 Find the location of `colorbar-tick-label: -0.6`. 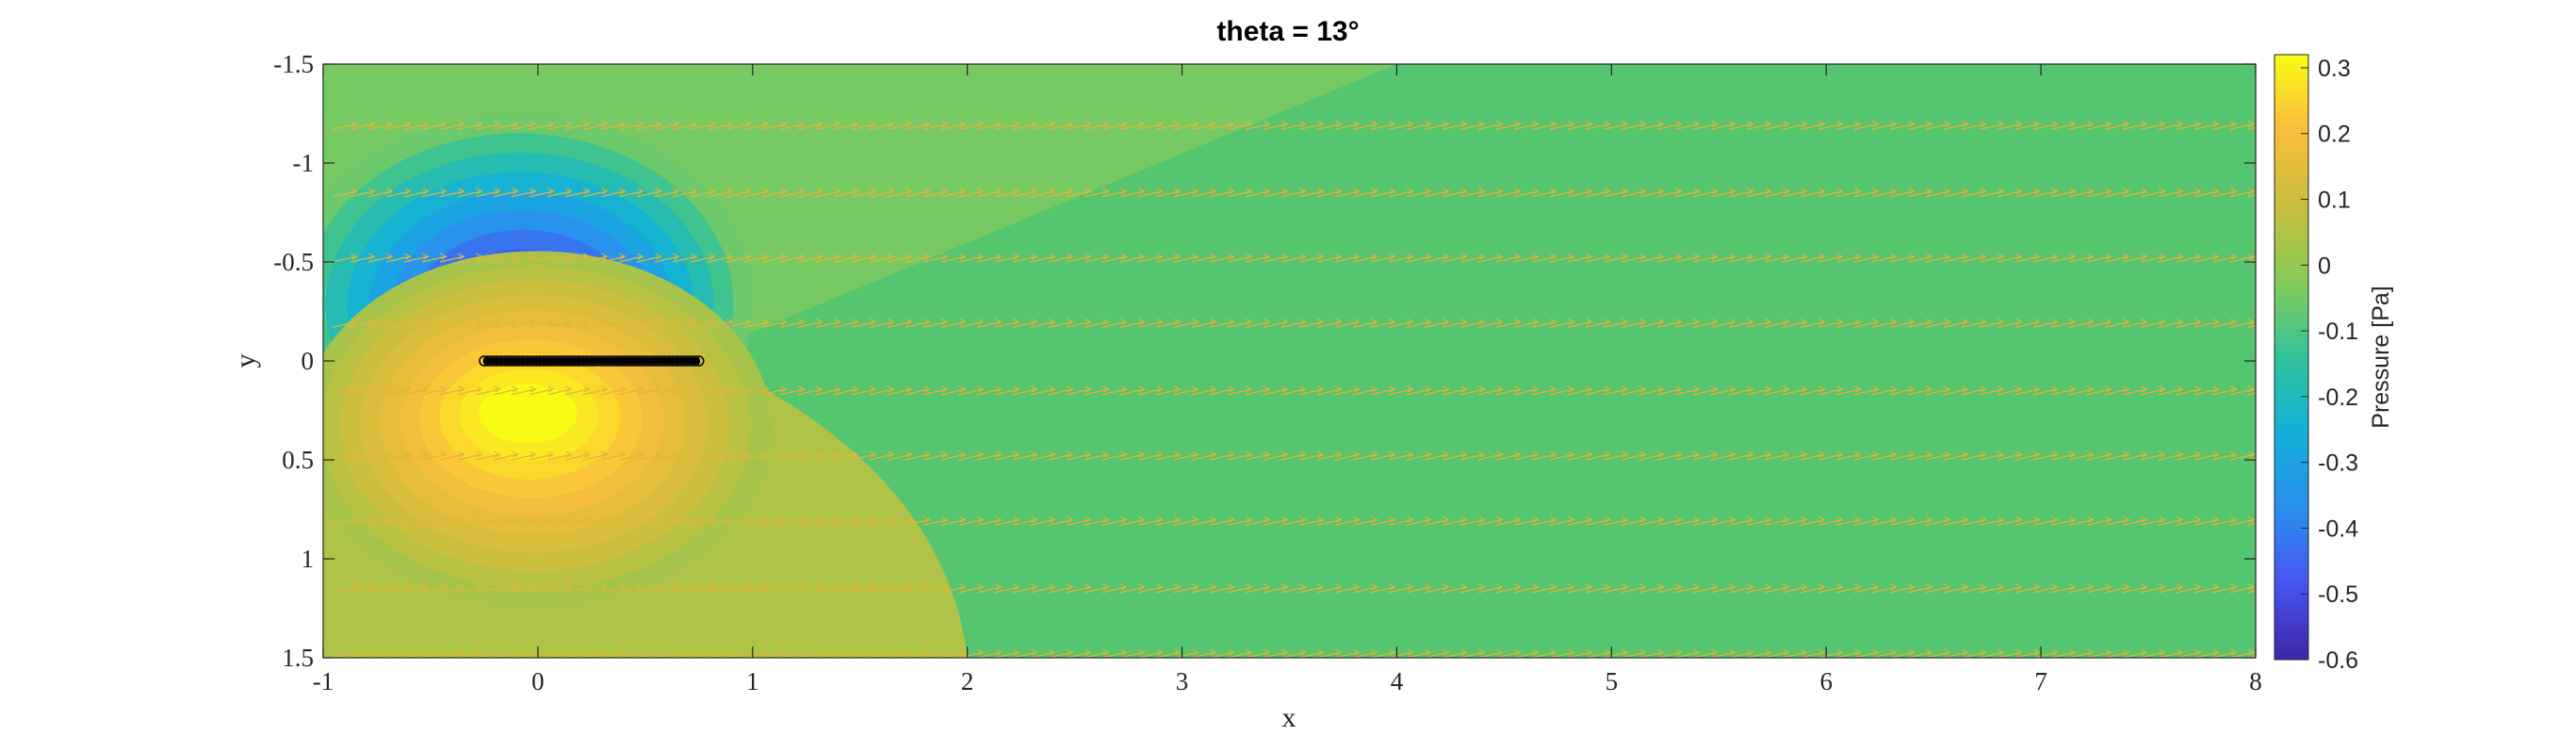

colorbar-tick-label: -0.6 is located at coordinates (2338, 660).